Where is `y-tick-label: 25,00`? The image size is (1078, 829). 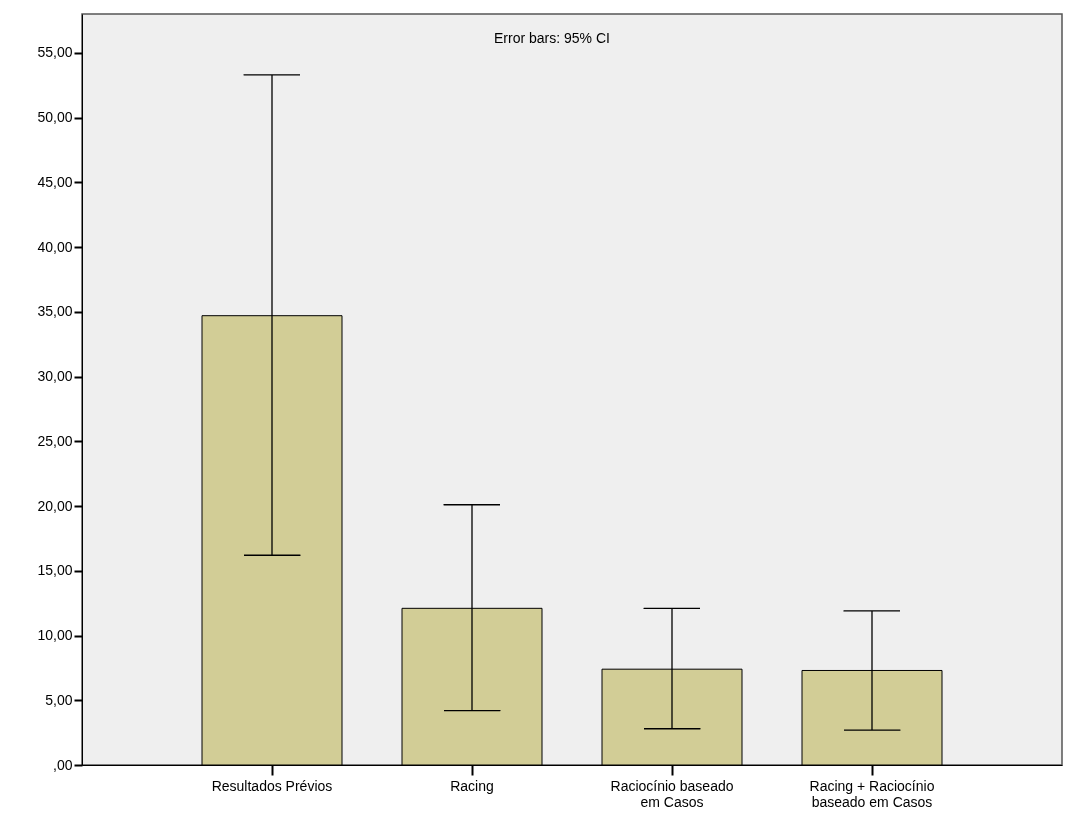
y-tick-label: 25,00 is located at coordinates (55, 440).